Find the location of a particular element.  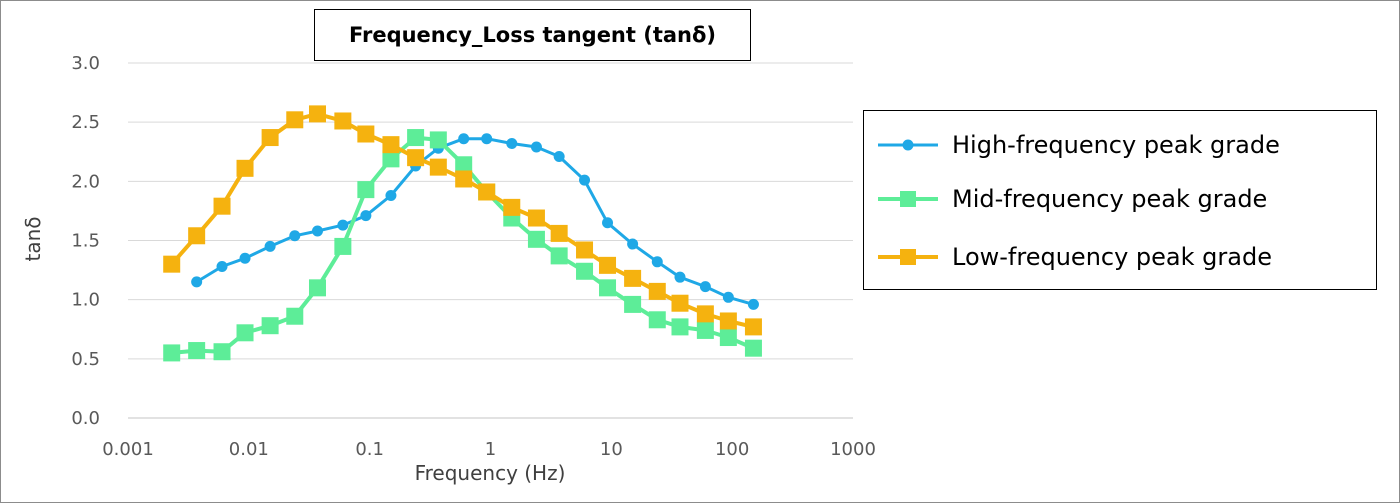

y-tick-label: 0.0 is located at coordinates (85, 418).